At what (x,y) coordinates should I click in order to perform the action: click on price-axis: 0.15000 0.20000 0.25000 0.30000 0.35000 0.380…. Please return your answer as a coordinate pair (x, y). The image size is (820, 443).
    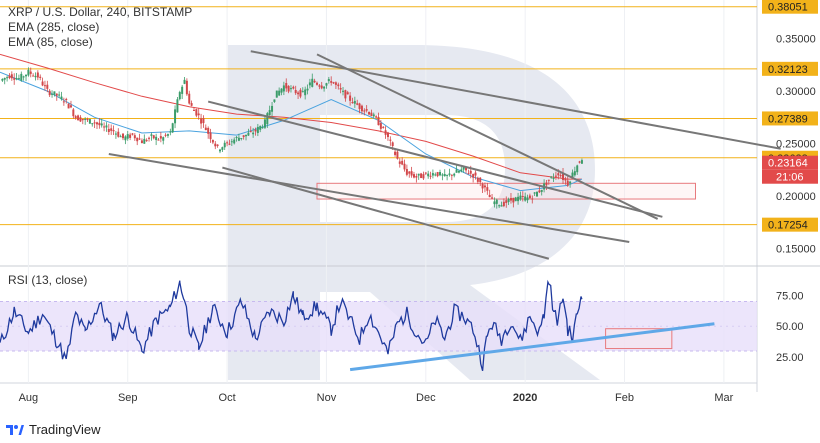
    Looking at the image, I should click on (790, 127).